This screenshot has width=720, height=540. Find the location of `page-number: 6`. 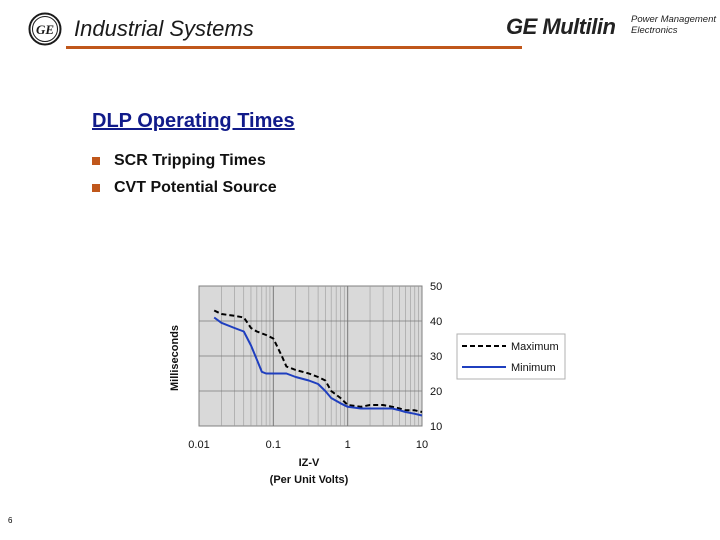

page-number: 6 is located at coordinates (10, 520).